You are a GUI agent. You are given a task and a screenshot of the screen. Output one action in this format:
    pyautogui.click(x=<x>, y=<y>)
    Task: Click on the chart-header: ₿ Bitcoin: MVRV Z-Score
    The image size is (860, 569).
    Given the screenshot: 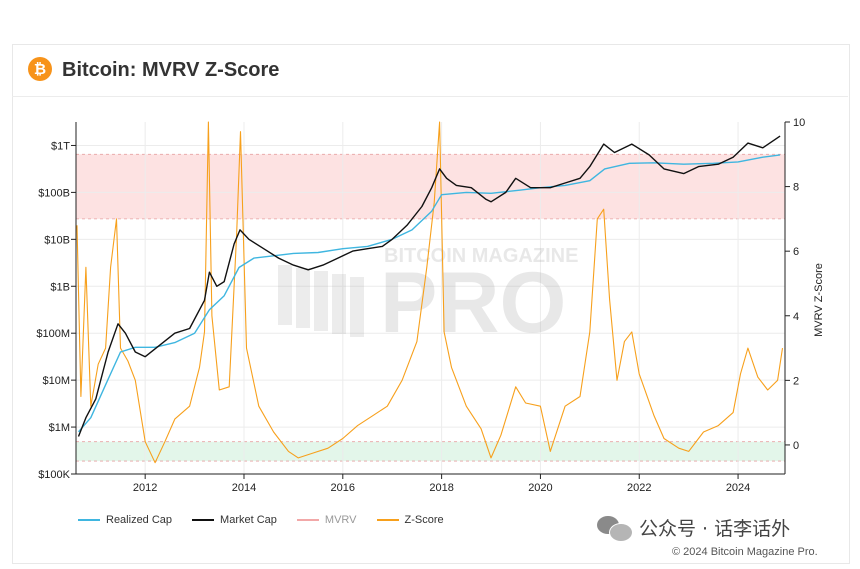 What is the action you would take?
    pyautogui.click(x=430, y=70)
    